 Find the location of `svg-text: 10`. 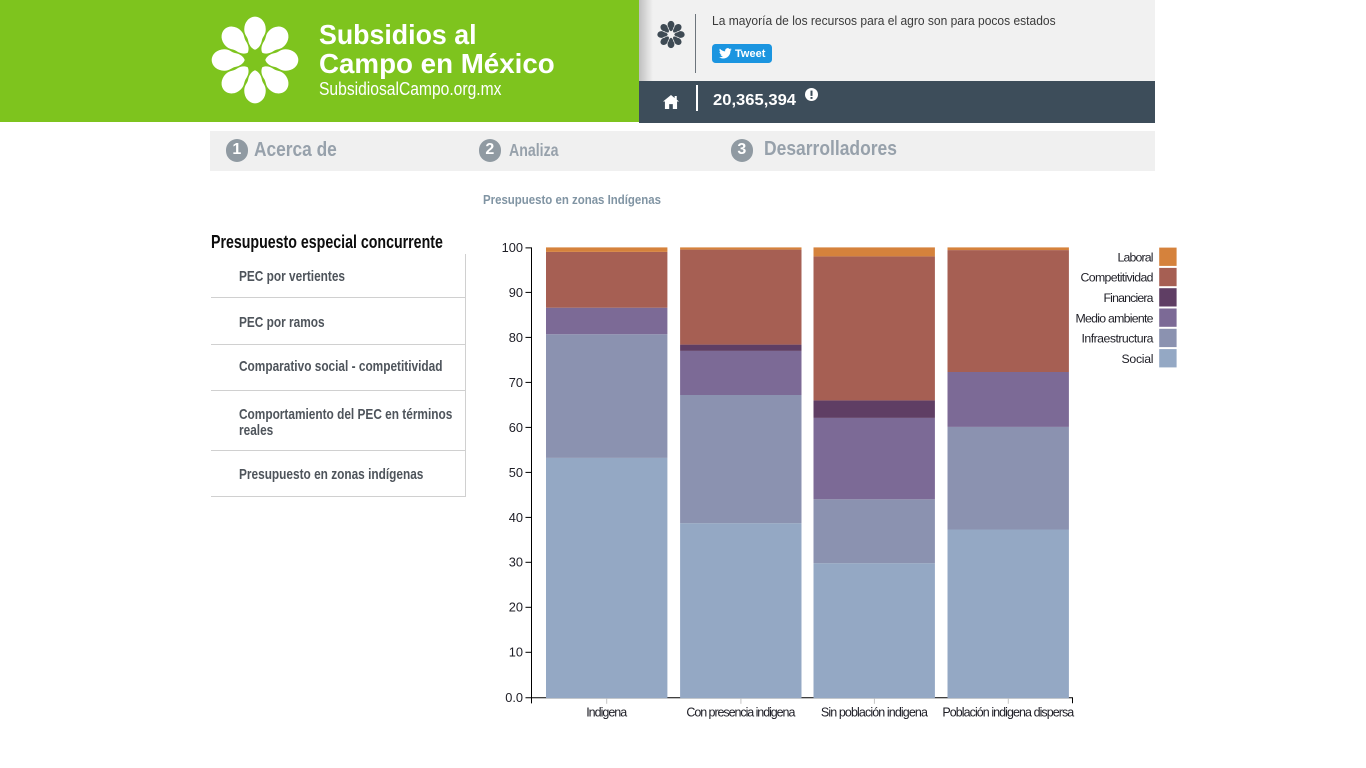

svg-text: 10 is located at coordinates (516, 652).